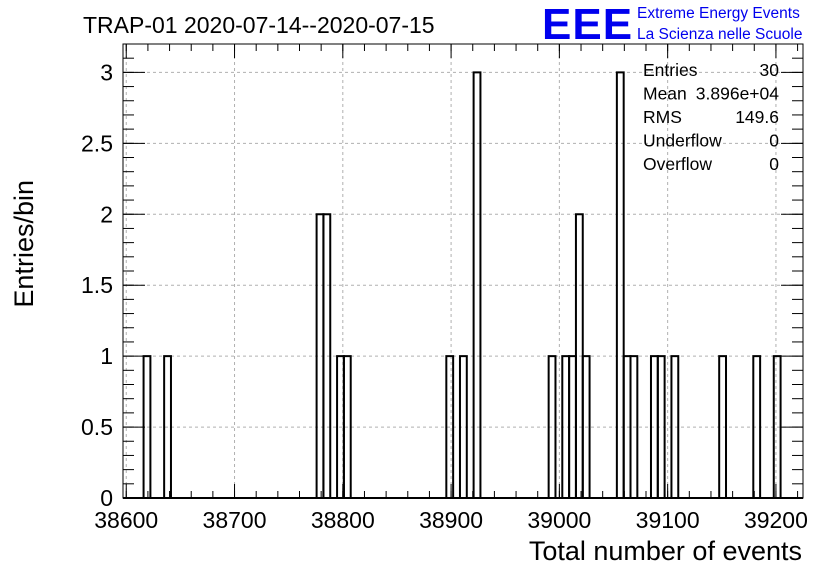  What do you see at coordinates (97, 143) in the screenshot?
I see `y-tick-label: 2.5` at bounding box center [97, 143].